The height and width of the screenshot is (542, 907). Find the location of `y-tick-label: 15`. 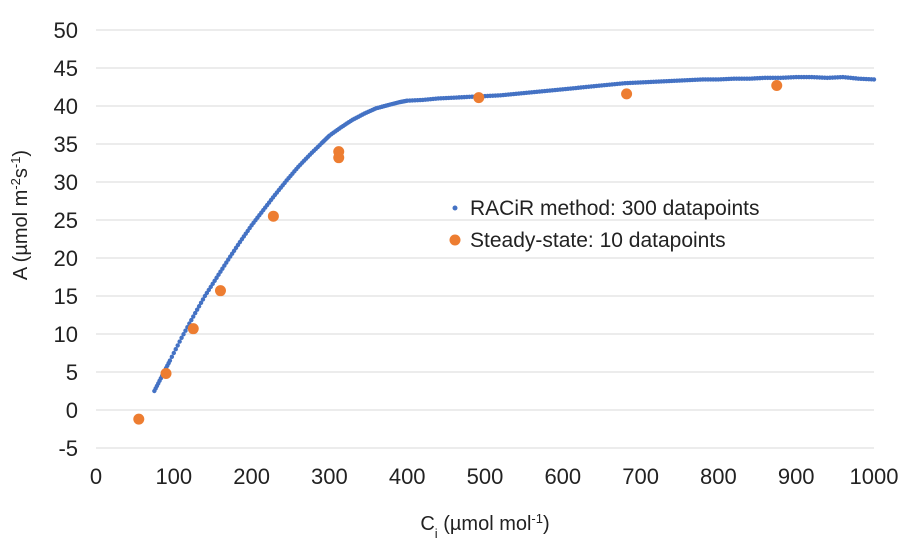

y-tick-label: 15 is located at coordinates (66, 296).